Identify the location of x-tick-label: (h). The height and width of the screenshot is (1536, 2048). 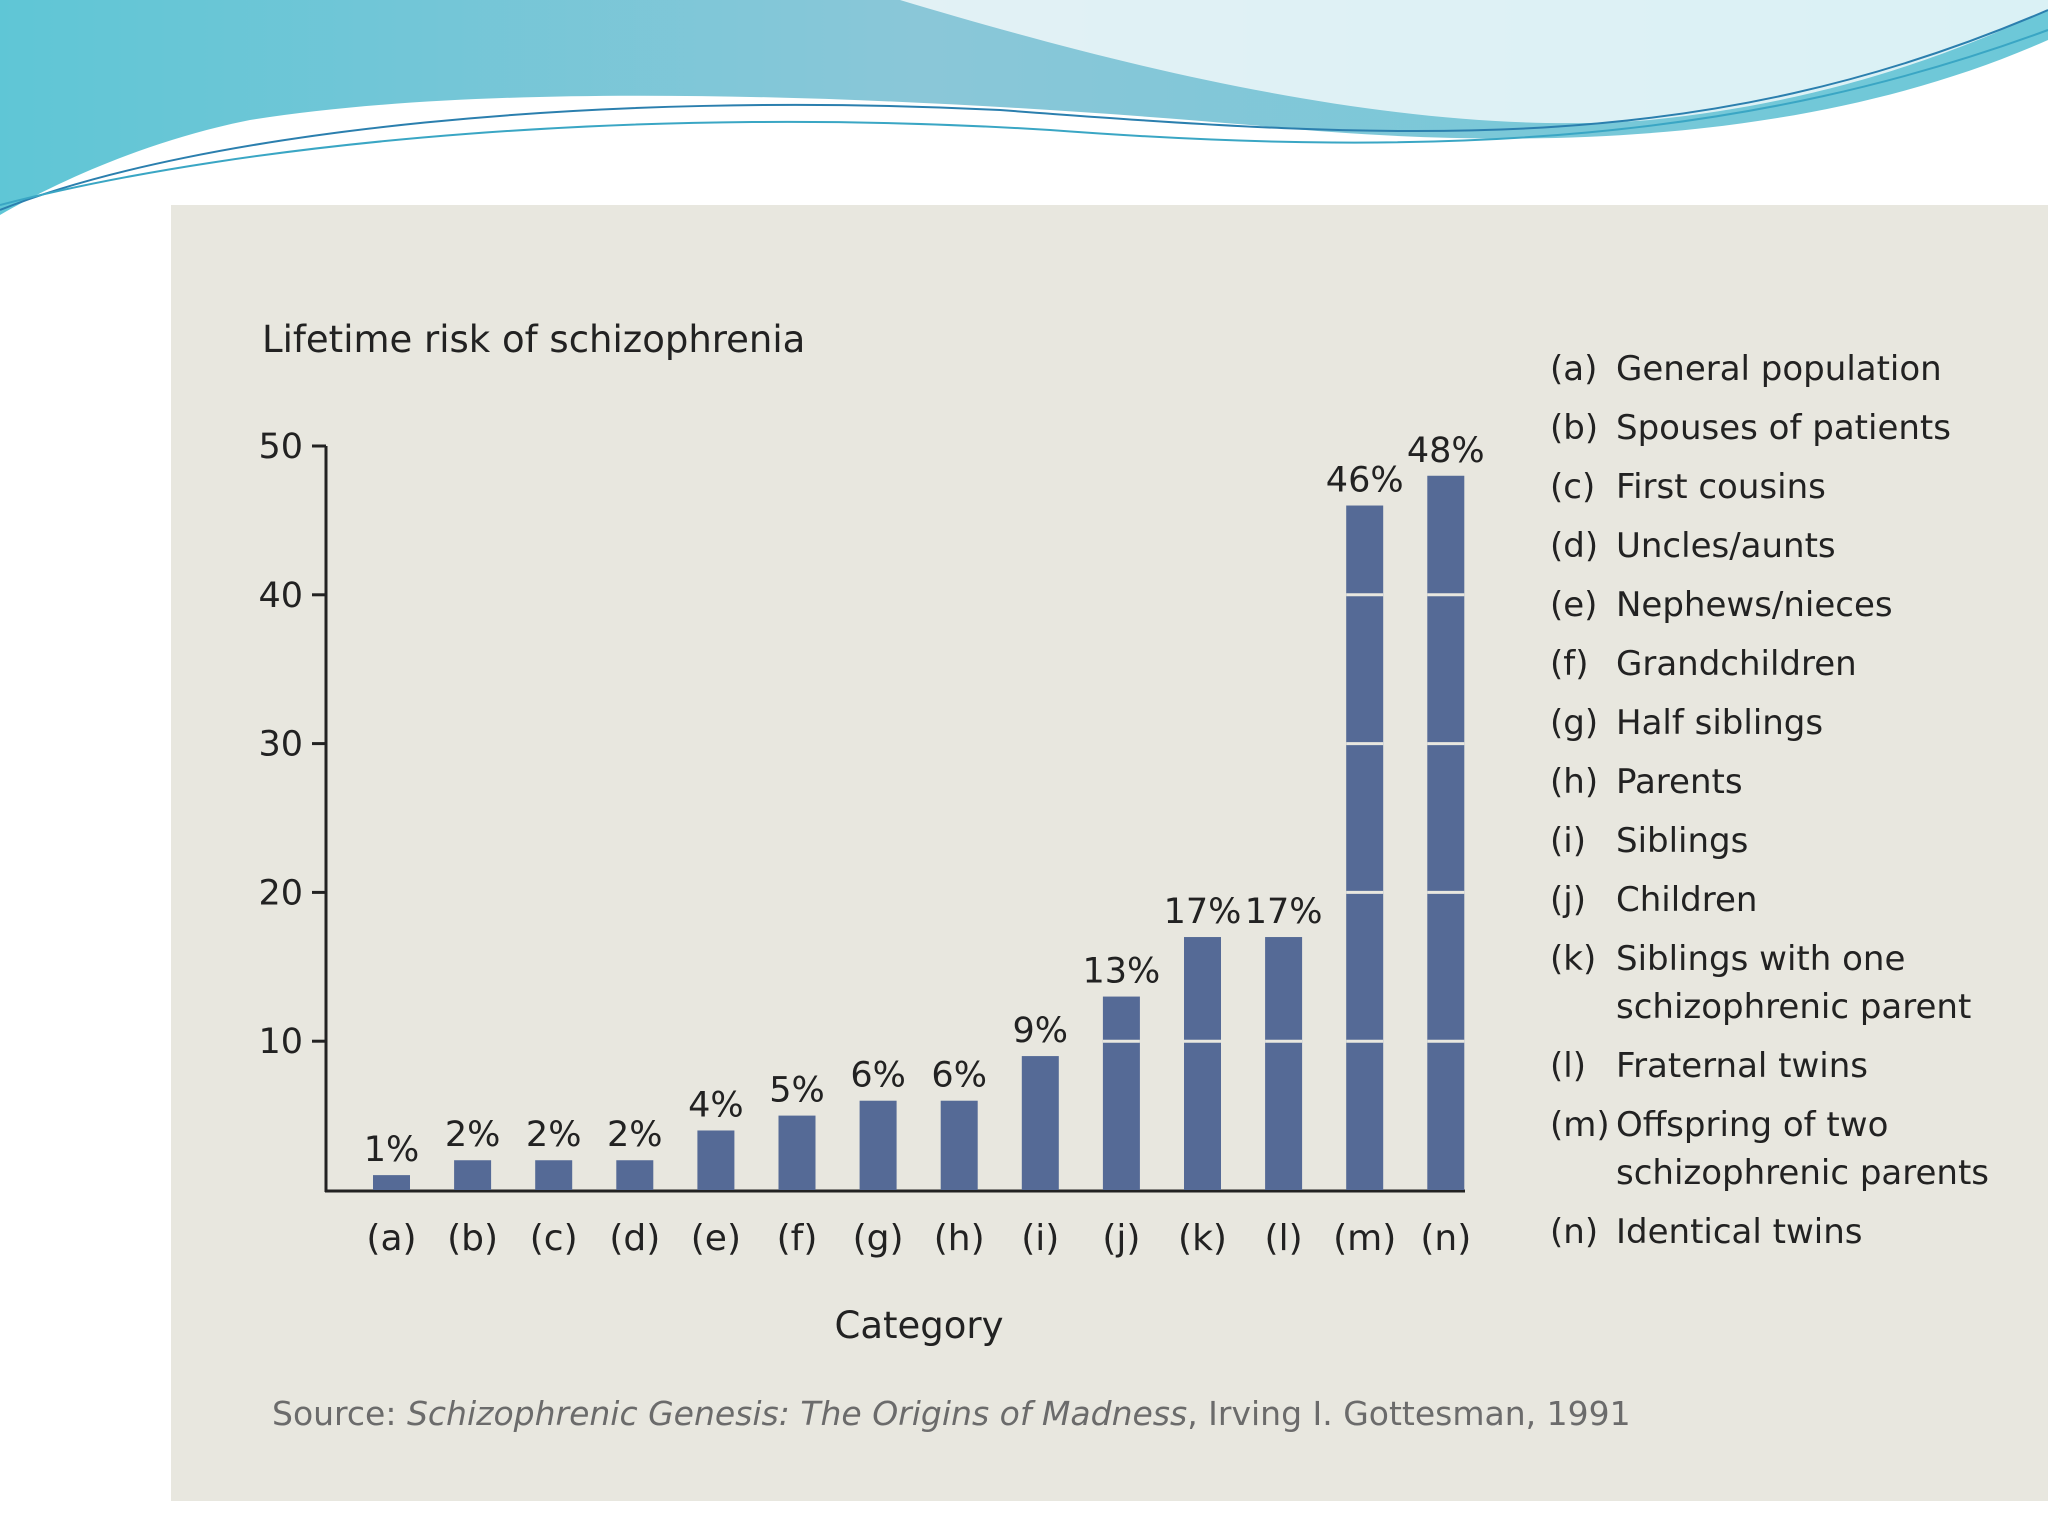
(959, 1238).